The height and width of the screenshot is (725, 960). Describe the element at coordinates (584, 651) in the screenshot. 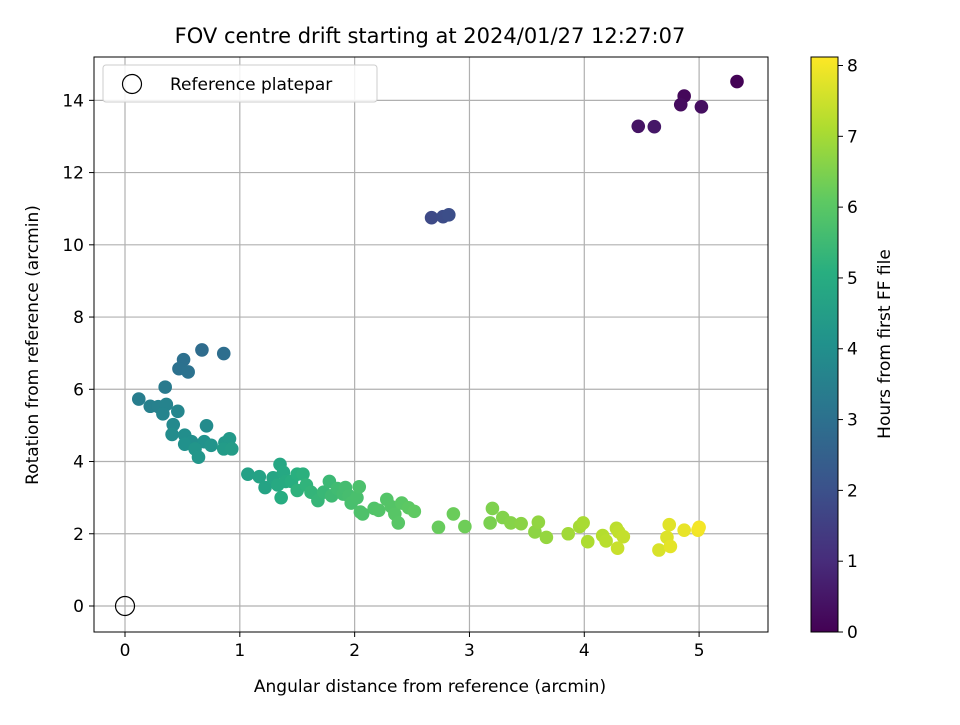

I see `x-tick-label: 4` at that location.